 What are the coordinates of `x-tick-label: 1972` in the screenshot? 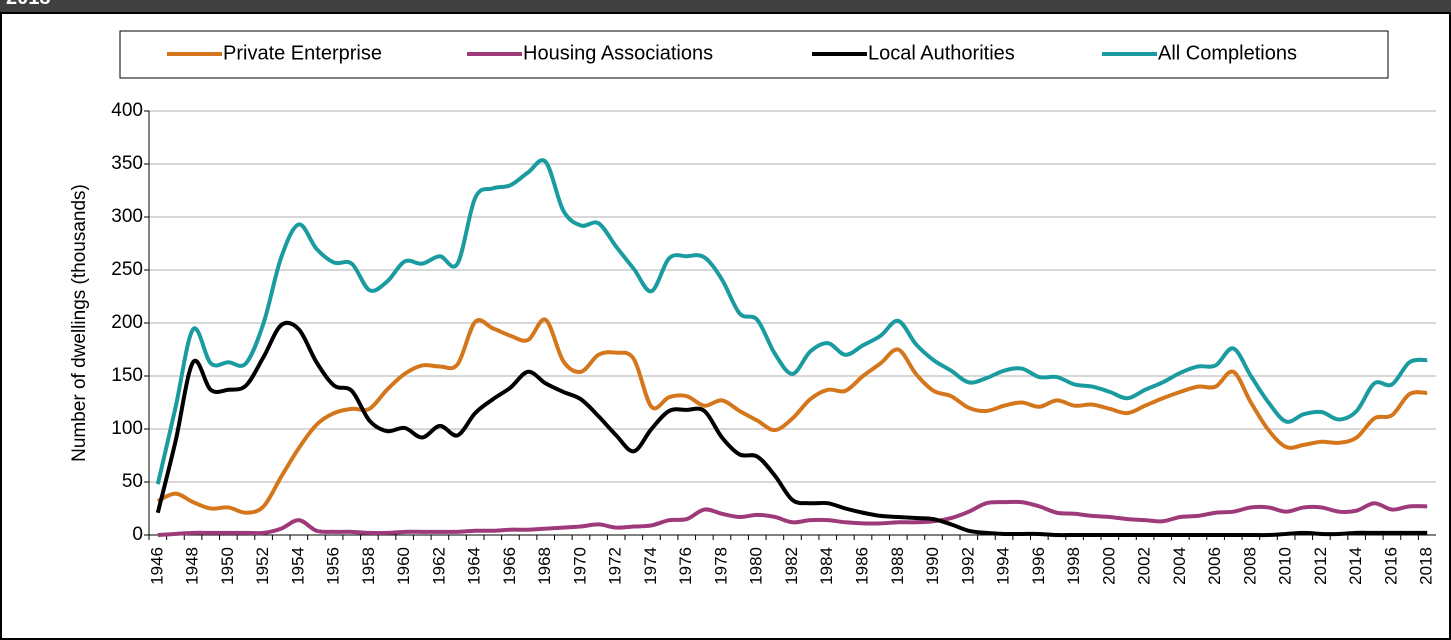 It's located at (615, 566).